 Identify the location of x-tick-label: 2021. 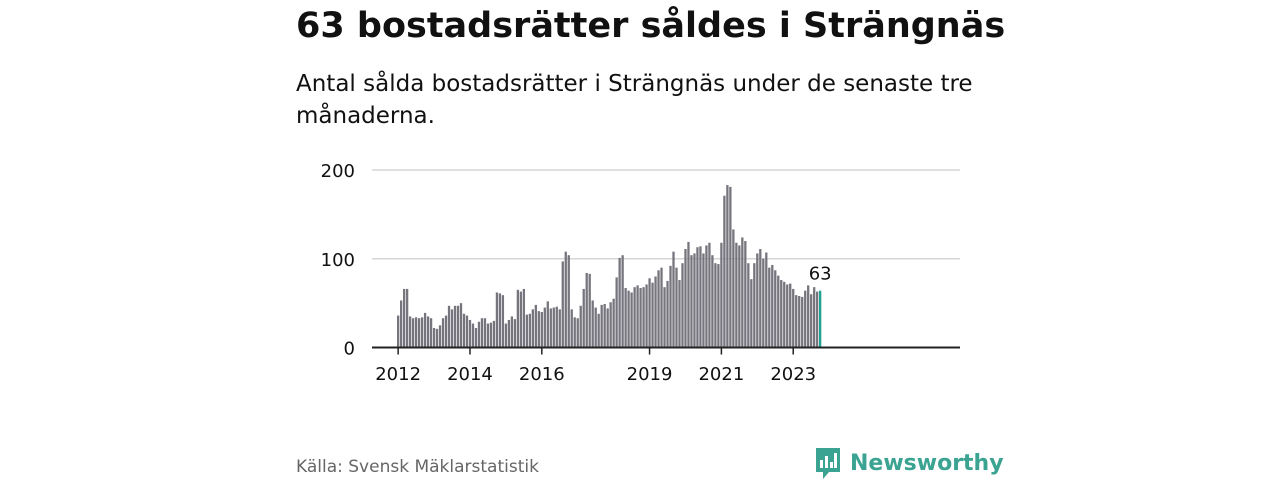
(721, 374).